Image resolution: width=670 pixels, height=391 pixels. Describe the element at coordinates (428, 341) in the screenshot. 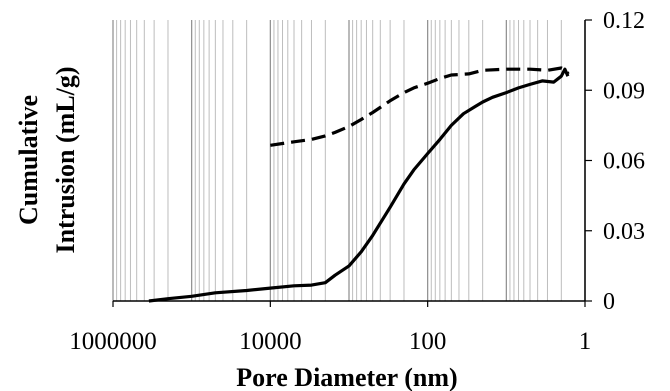

I see `x-tick-label: 100` at that location.